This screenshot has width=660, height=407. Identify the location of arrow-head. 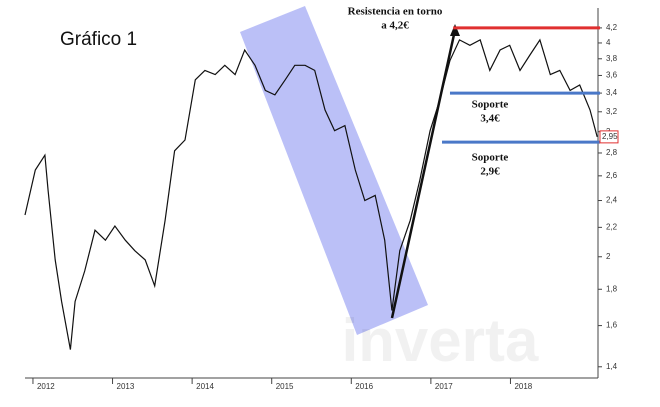
(455, 30).